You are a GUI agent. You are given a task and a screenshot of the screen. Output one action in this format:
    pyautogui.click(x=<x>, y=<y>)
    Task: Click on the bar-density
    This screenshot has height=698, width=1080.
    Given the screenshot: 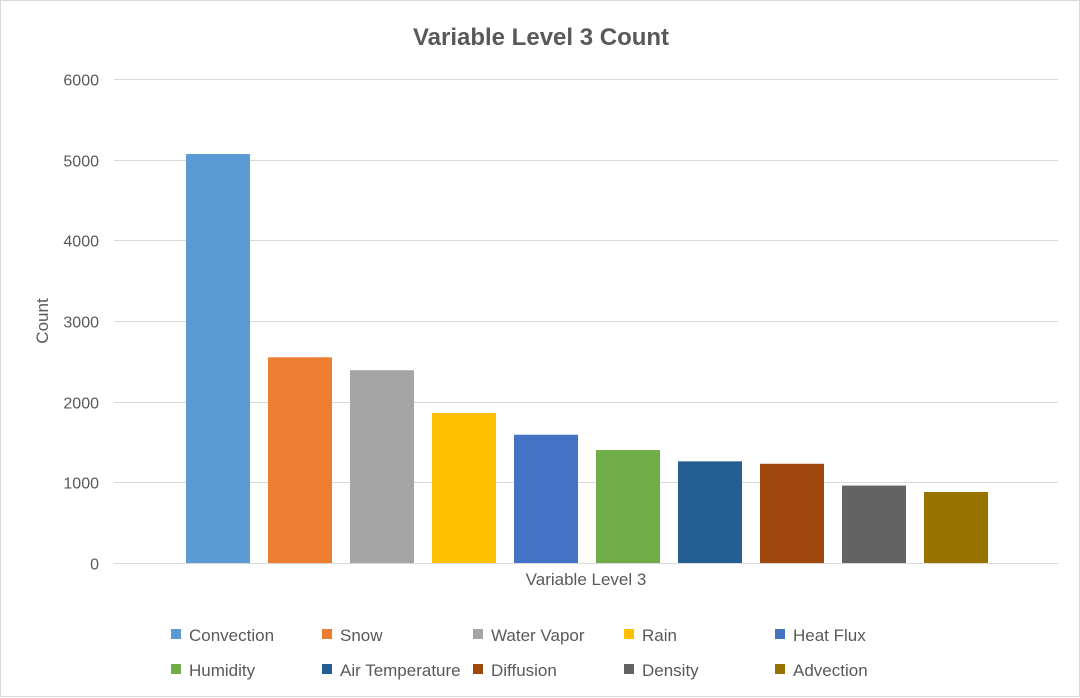 What is the action you would take?
    pyautogui.click(x=874, y=524)
    